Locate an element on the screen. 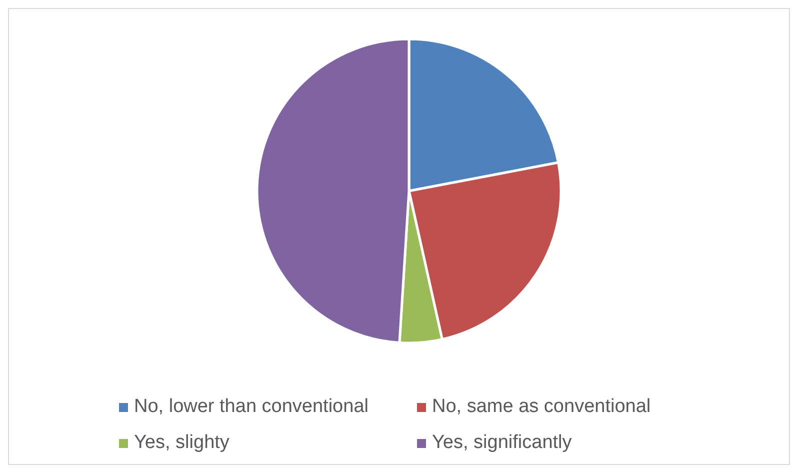 The height and width of the screenshot is (473, 797). legend-label: Yes, slighty is located at coordinates (182, 443).